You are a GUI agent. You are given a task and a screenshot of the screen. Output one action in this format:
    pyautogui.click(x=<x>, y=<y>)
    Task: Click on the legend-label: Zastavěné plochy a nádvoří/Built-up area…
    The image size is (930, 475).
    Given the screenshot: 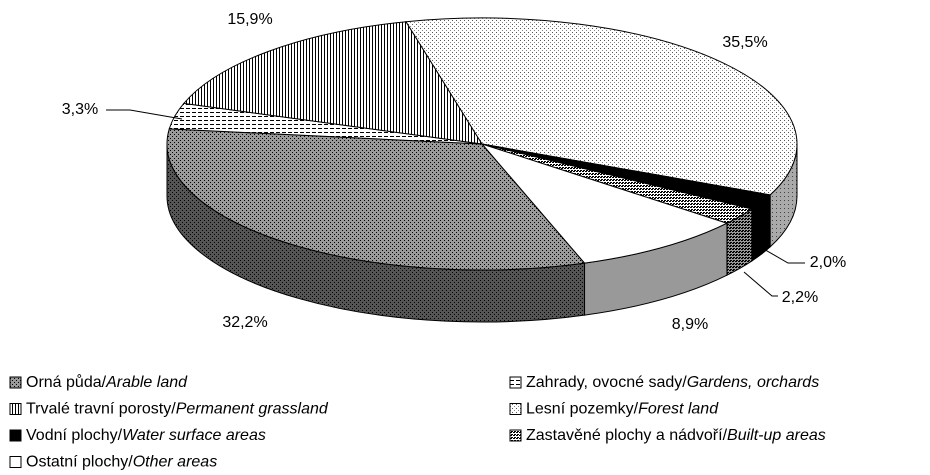 What is the action you would take?
    pyautogui.click(x=676, y=435)
    